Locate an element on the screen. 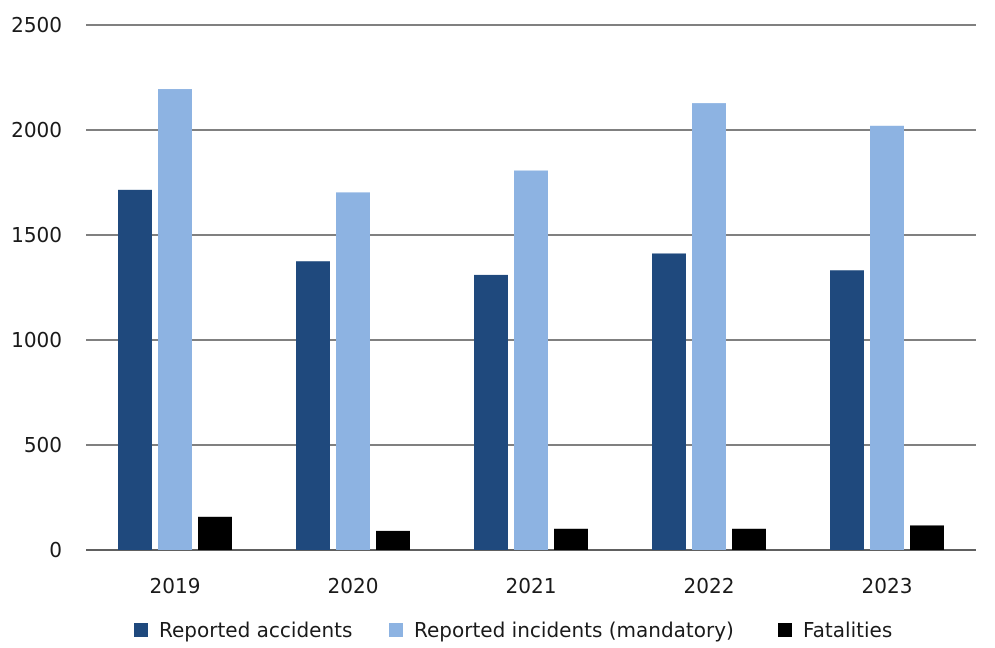  bar-2020-reported-incidents-mandatory is located at coordinates (353, 371).